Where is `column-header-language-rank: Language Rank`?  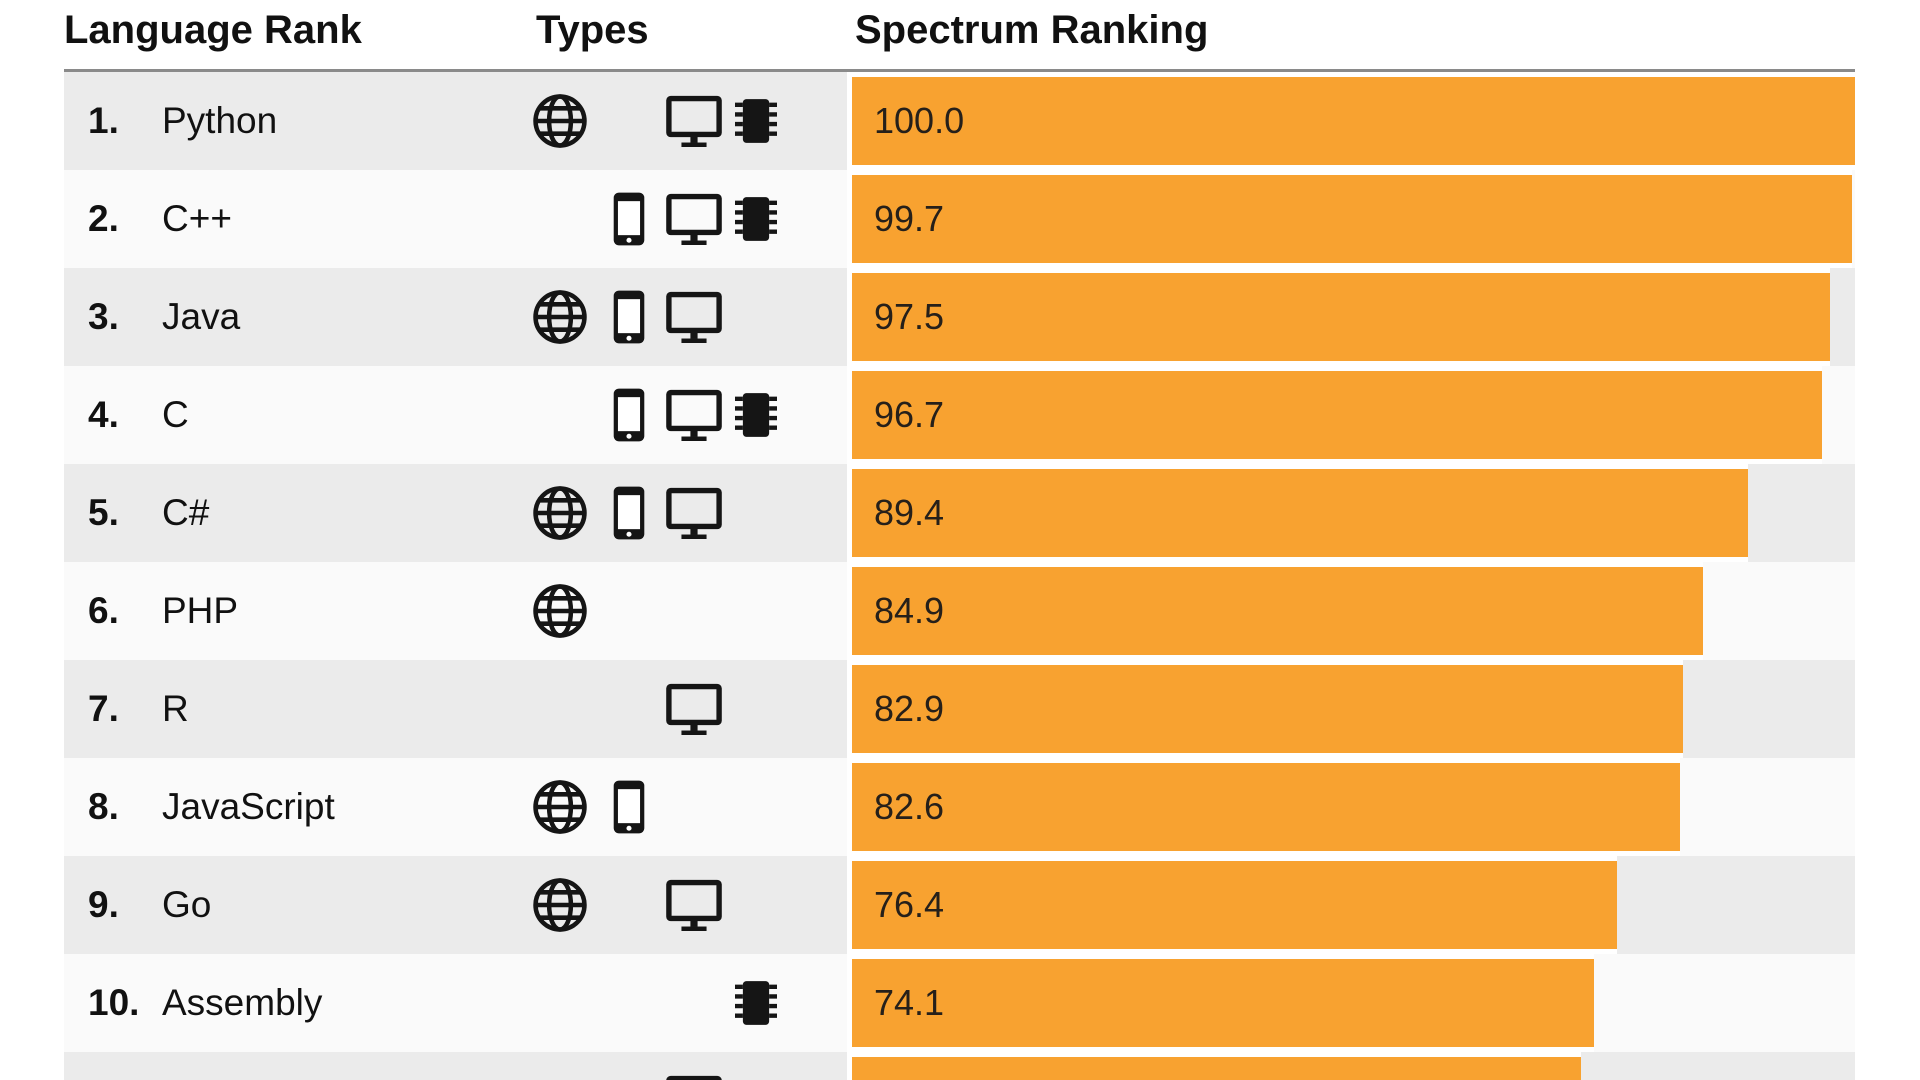
column-header-language-rank: Language Rank is located at coordinates (213, 30).